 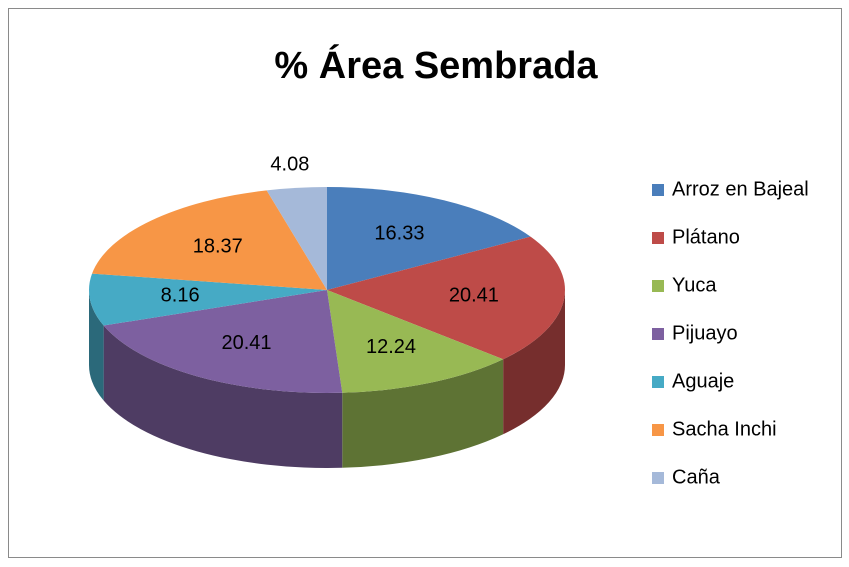 What do you see at coordinates (740, 189) in the screenshot?
I see `legend-label: Arroz en Bajeal` at bounding box center [740, 189].